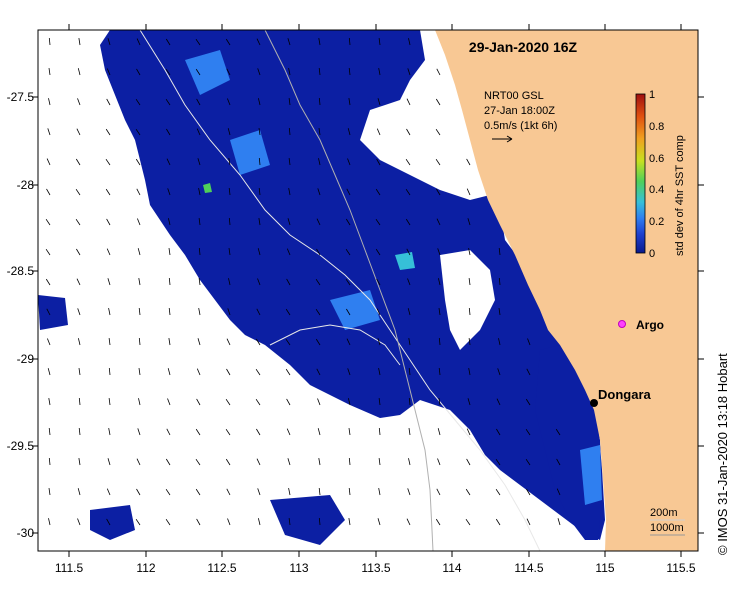 The image size is (739, 592). What do you see at coordinates (467, 300) in the screenshot?
I see `sst-inner-gap` at bounding box center [467, 300].